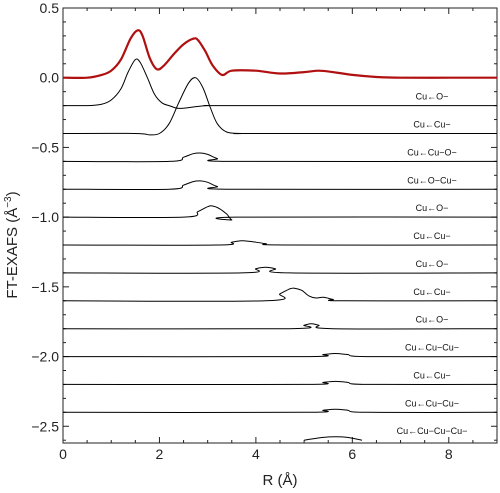  Describe the element at coordinates (8, 202) in the screenshot. I see `y-axis-label-sup: −3` at that location.